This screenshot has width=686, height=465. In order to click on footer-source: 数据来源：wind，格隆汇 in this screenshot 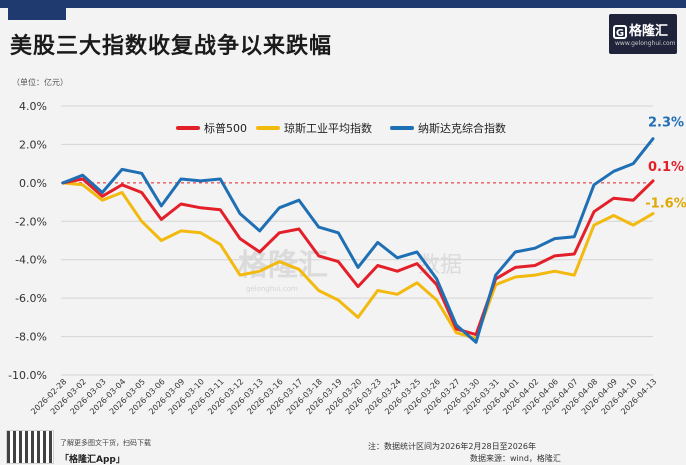, I will do `click(515, 458)`.